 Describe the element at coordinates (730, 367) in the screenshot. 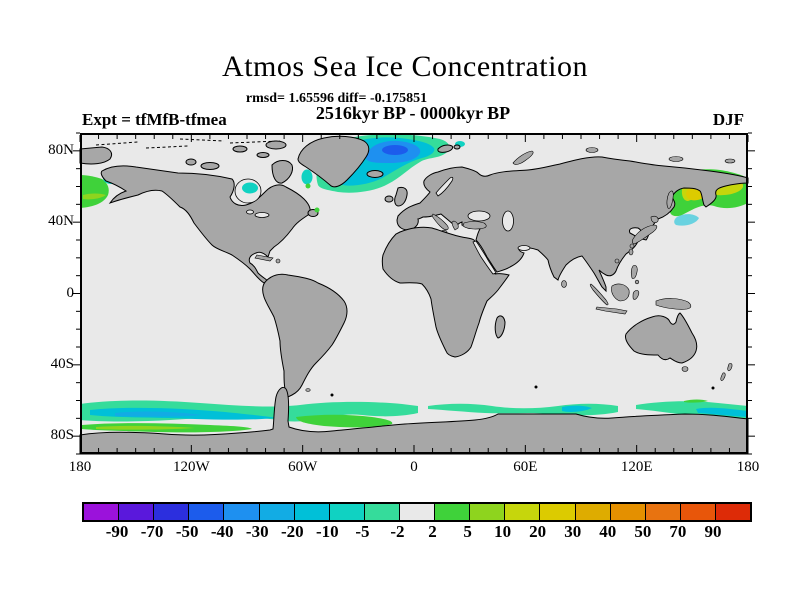

I see `land-new-zealand-north` at that location.